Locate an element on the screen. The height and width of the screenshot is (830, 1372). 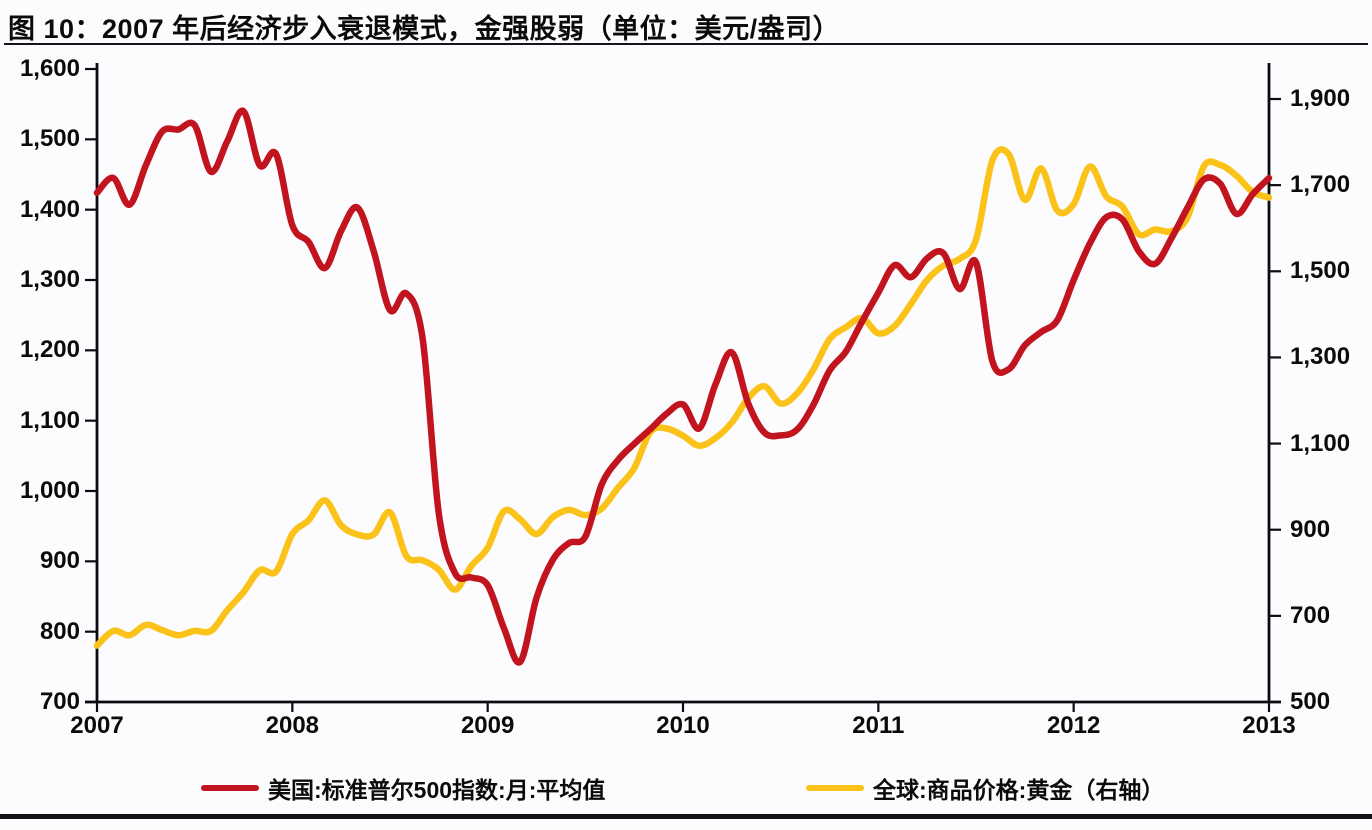
y-axis-right-tick-label: 1,500 is located at coordinates (1320, 271).